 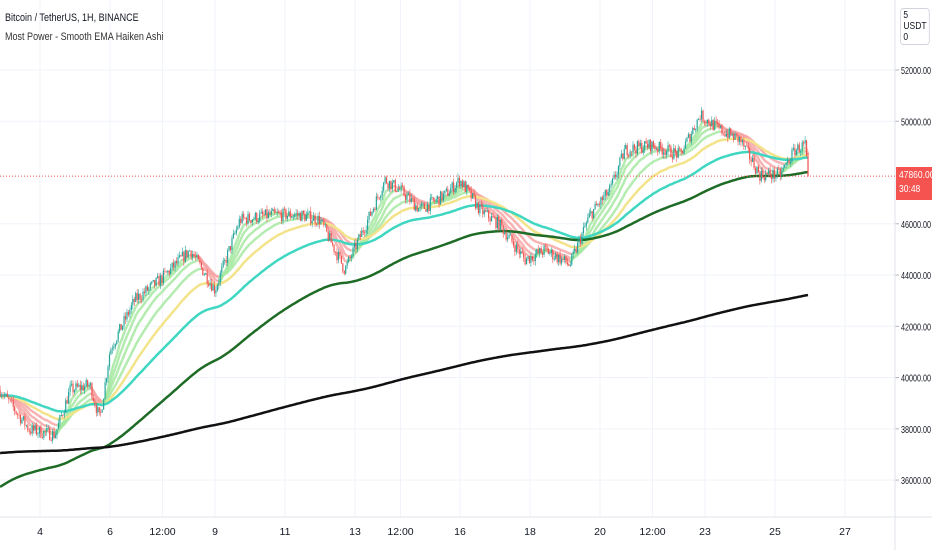 What do you see at coordinates (915, 26) in the screenshot?
I see `currency-unit-button: 5 USDT 0` at bounding box center [915, 26].